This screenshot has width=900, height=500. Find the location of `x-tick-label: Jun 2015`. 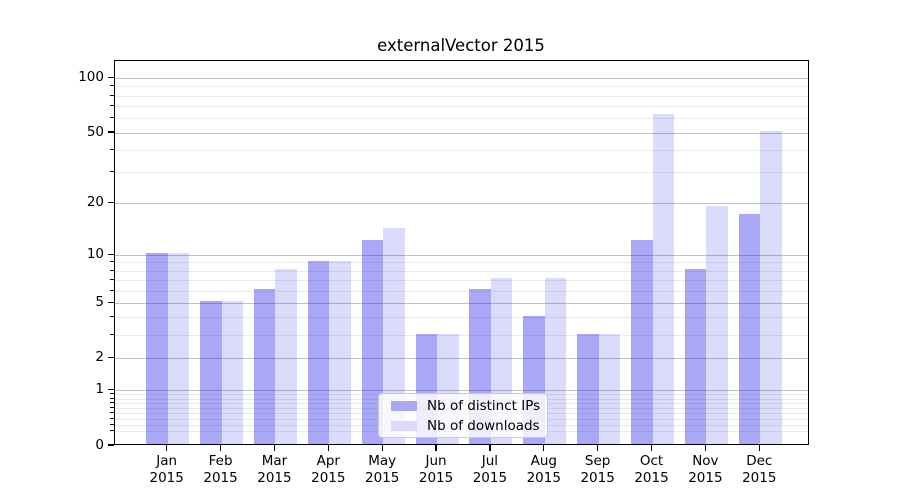

x-tick-label: Jun 2015 is located at coordinates (436, 469).